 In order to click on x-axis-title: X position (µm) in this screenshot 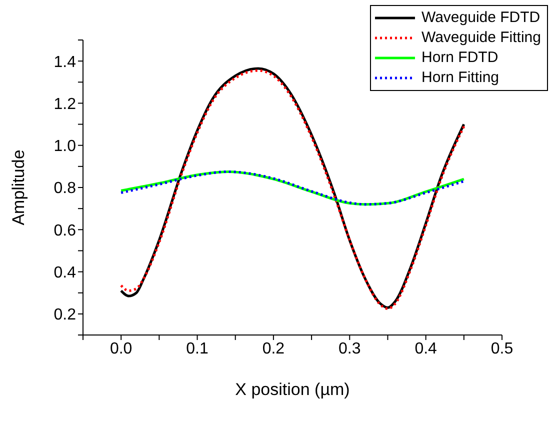, I will do `click(292, 389)`.